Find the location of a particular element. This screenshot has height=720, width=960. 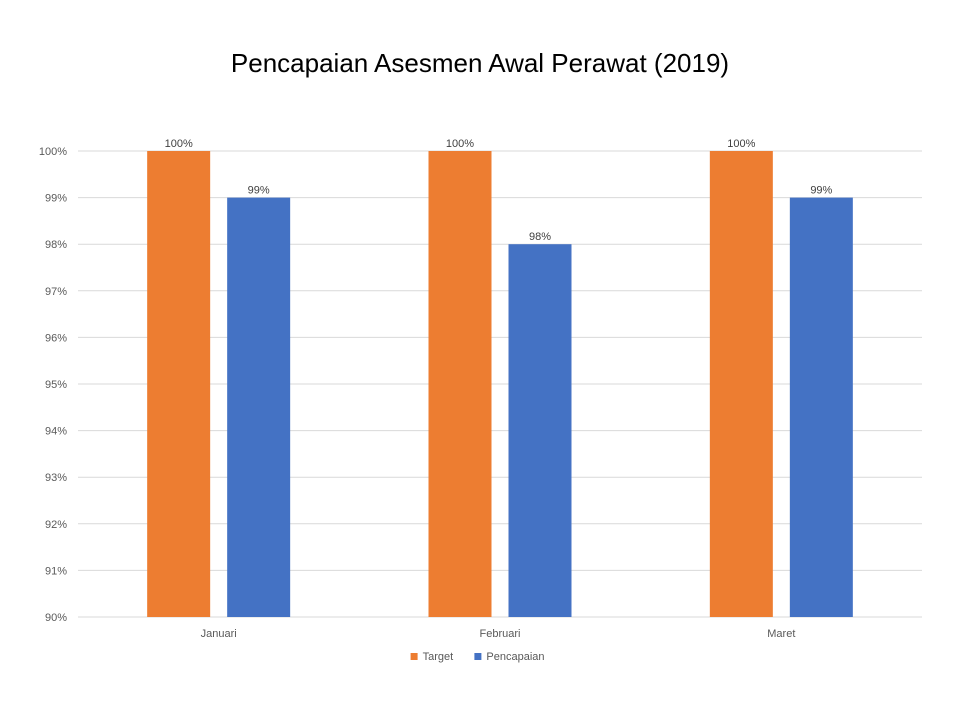

y-tick-label: 99% is located at coordinates (56, 199).